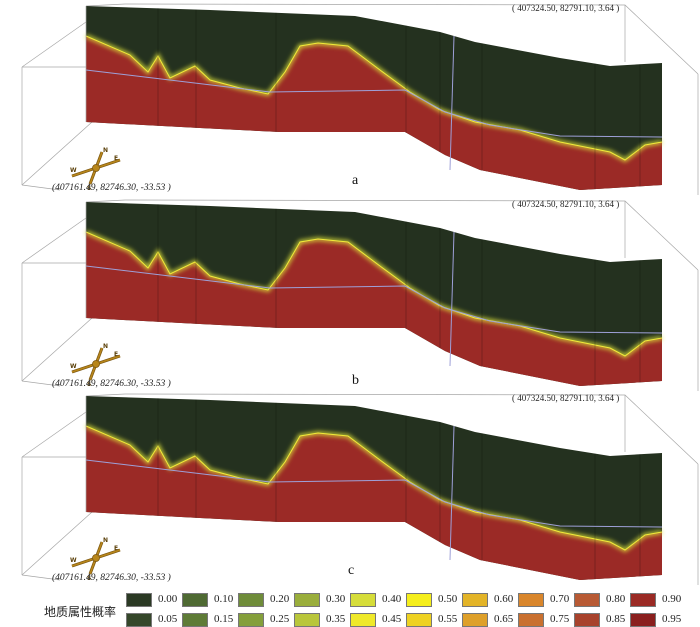 Image resolution: width=700 pixels, height=627 pixels. I want to click on legend-value: 0.35, so click(336, 619).